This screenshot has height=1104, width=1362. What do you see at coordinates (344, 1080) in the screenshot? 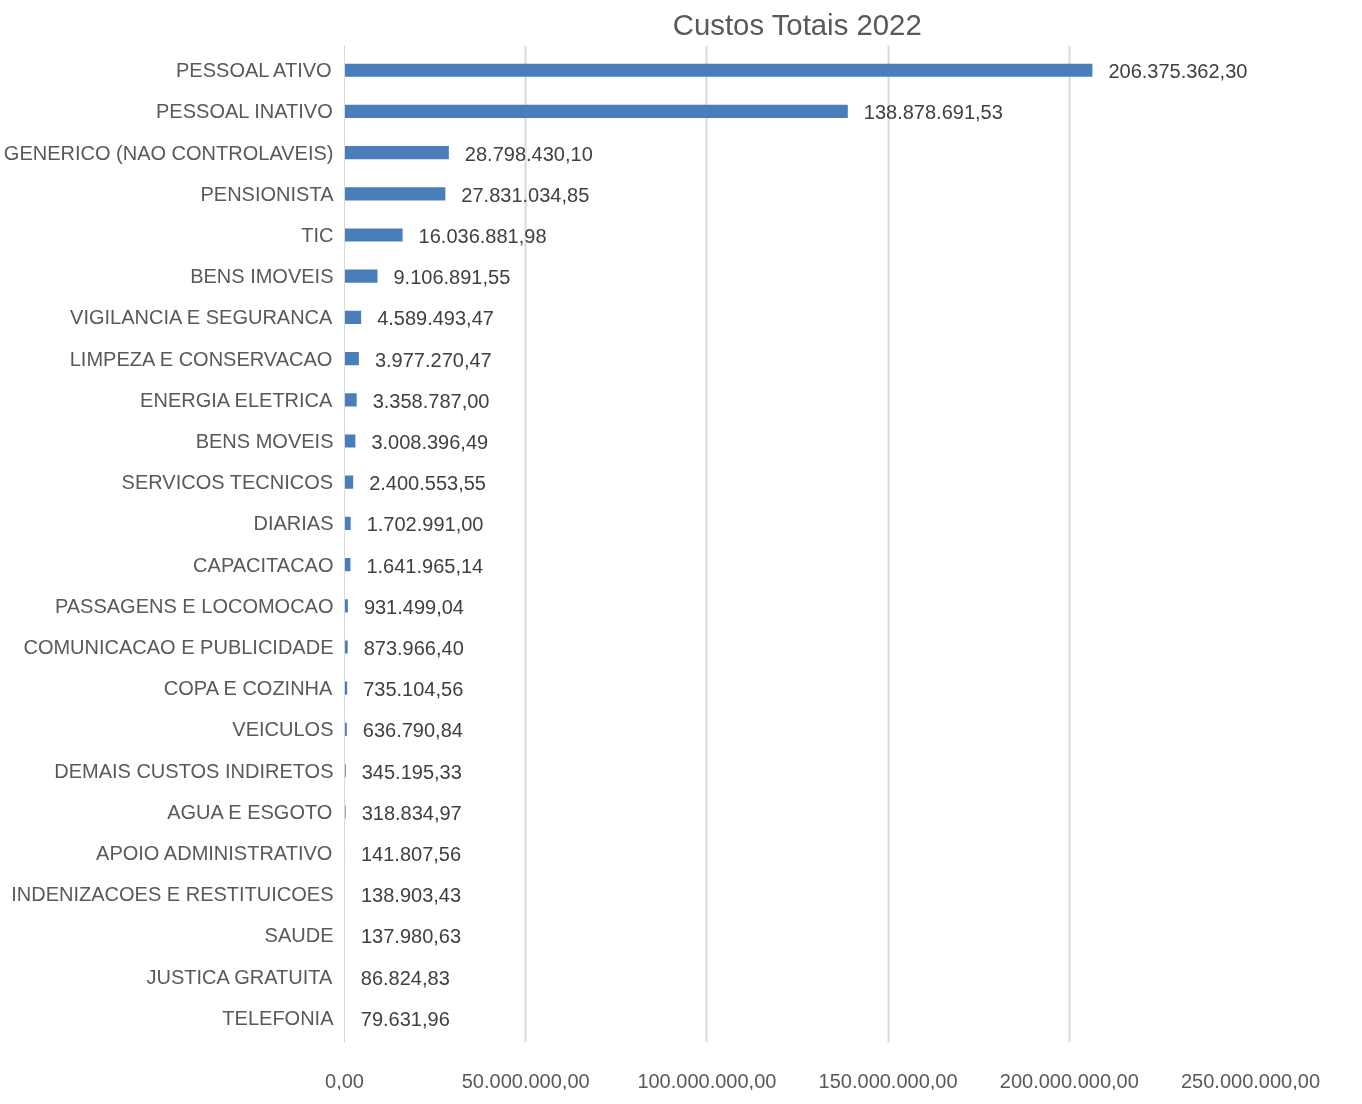
I see `x-tick-label: 0,00` at bounding box center [344, 1080].